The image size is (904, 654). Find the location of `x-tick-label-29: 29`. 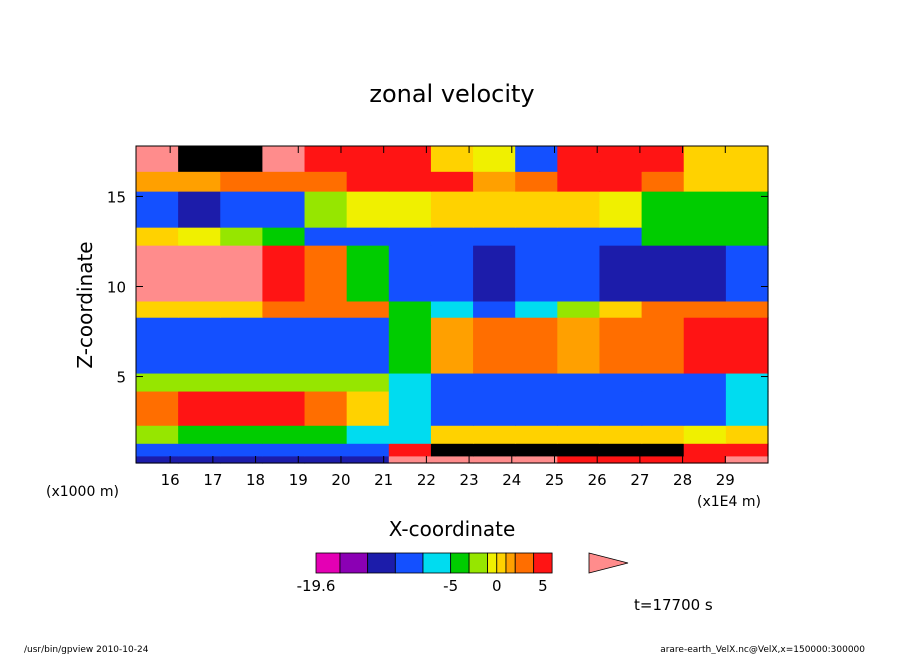

x-tick-label-29: 29 is located at coordinates (725, 480).